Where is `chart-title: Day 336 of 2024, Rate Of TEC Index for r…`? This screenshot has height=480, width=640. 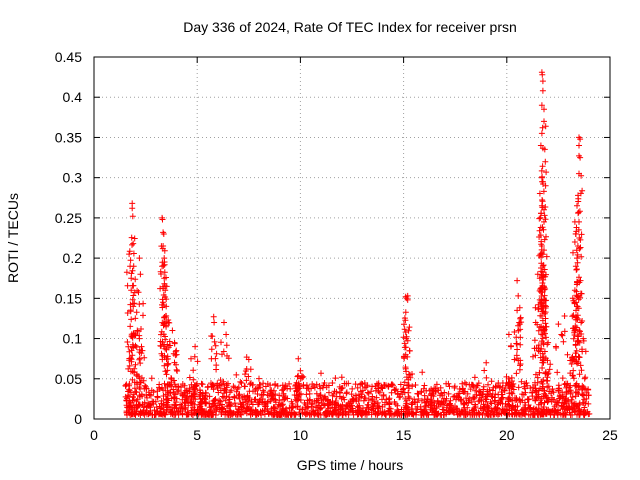 chart-title: Day 336 of 2024, Rate Of TEC Index for r… is located at coordinates (350, 27).